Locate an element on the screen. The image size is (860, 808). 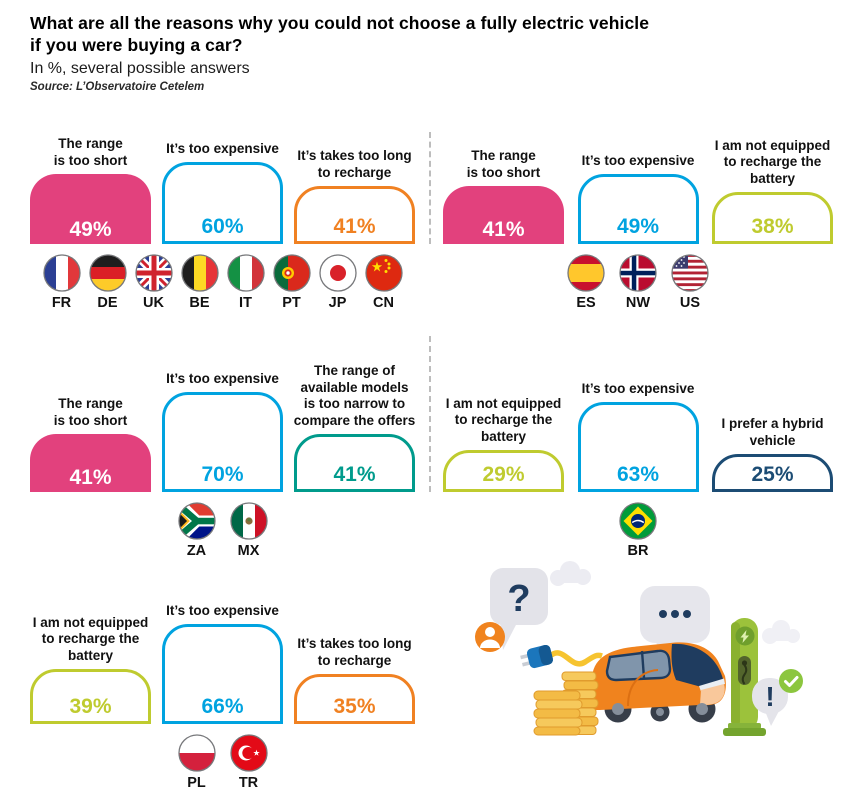
bar-value: 35% is located at coordinates (354, 706).